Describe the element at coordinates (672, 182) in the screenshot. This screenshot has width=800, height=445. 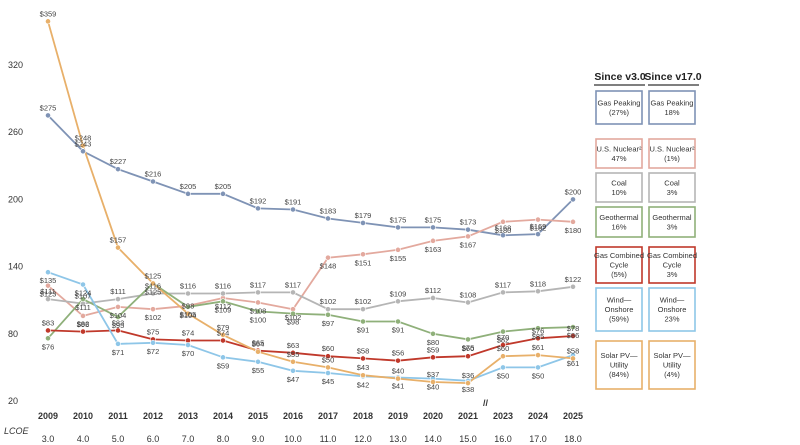
I see `legend-text-coal: Coal` at that location.